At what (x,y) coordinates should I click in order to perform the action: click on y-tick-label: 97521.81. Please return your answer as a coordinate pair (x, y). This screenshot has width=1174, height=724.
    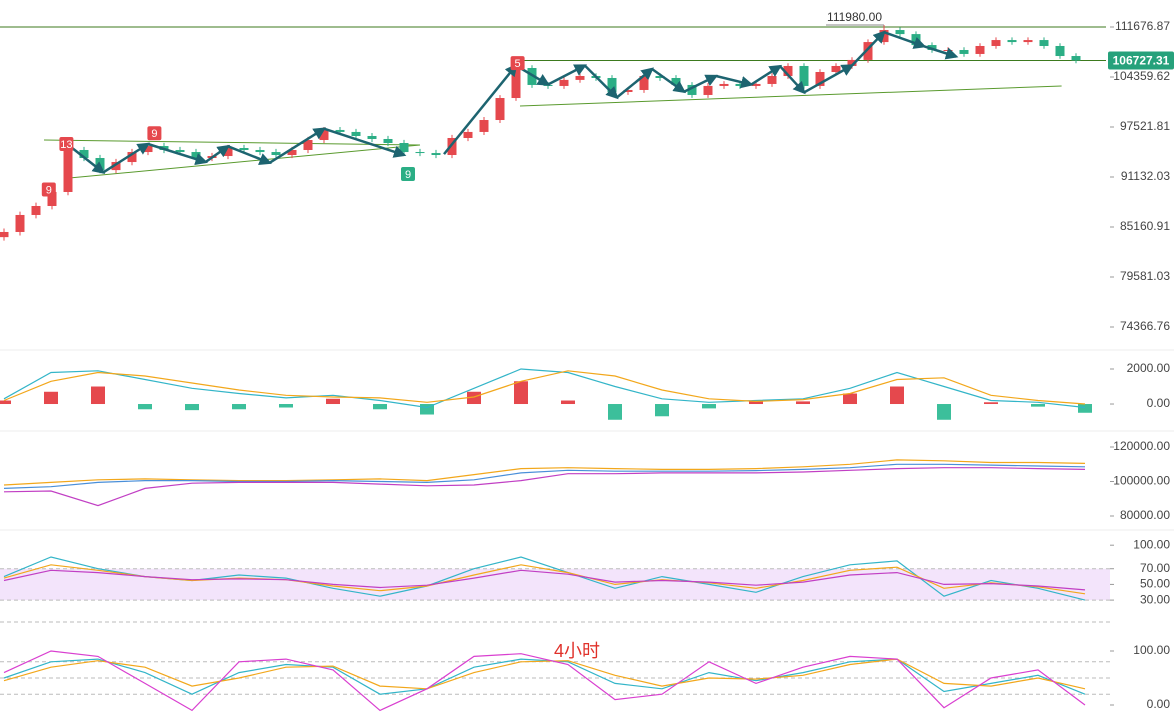
    Looking at the image, I should click on (1145, 126).